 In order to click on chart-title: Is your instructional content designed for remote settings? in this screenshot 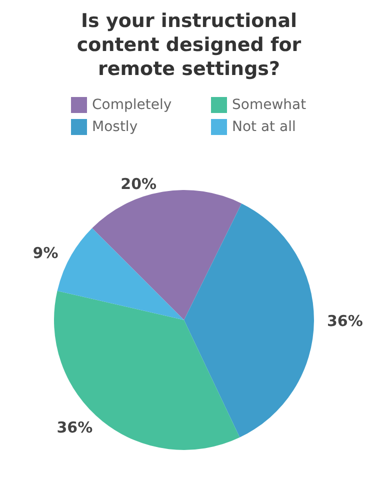, I will do `click(189, 45)`.